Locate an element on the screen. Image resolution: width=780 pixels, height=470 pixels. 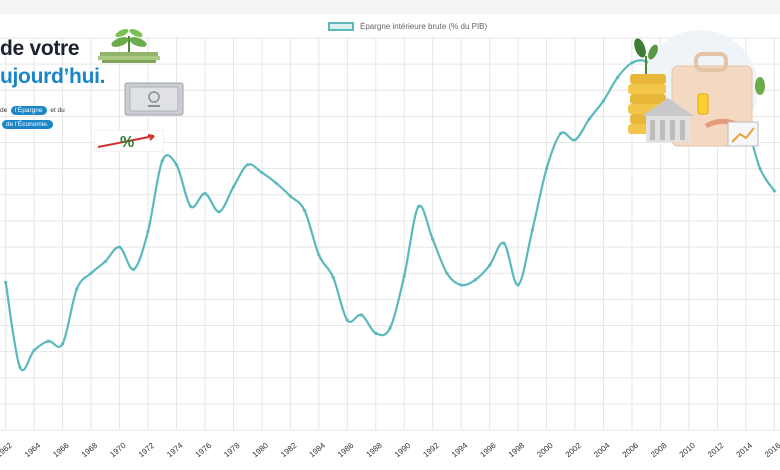
x-tick-label: 1988 is located at coordinates (374, 450).